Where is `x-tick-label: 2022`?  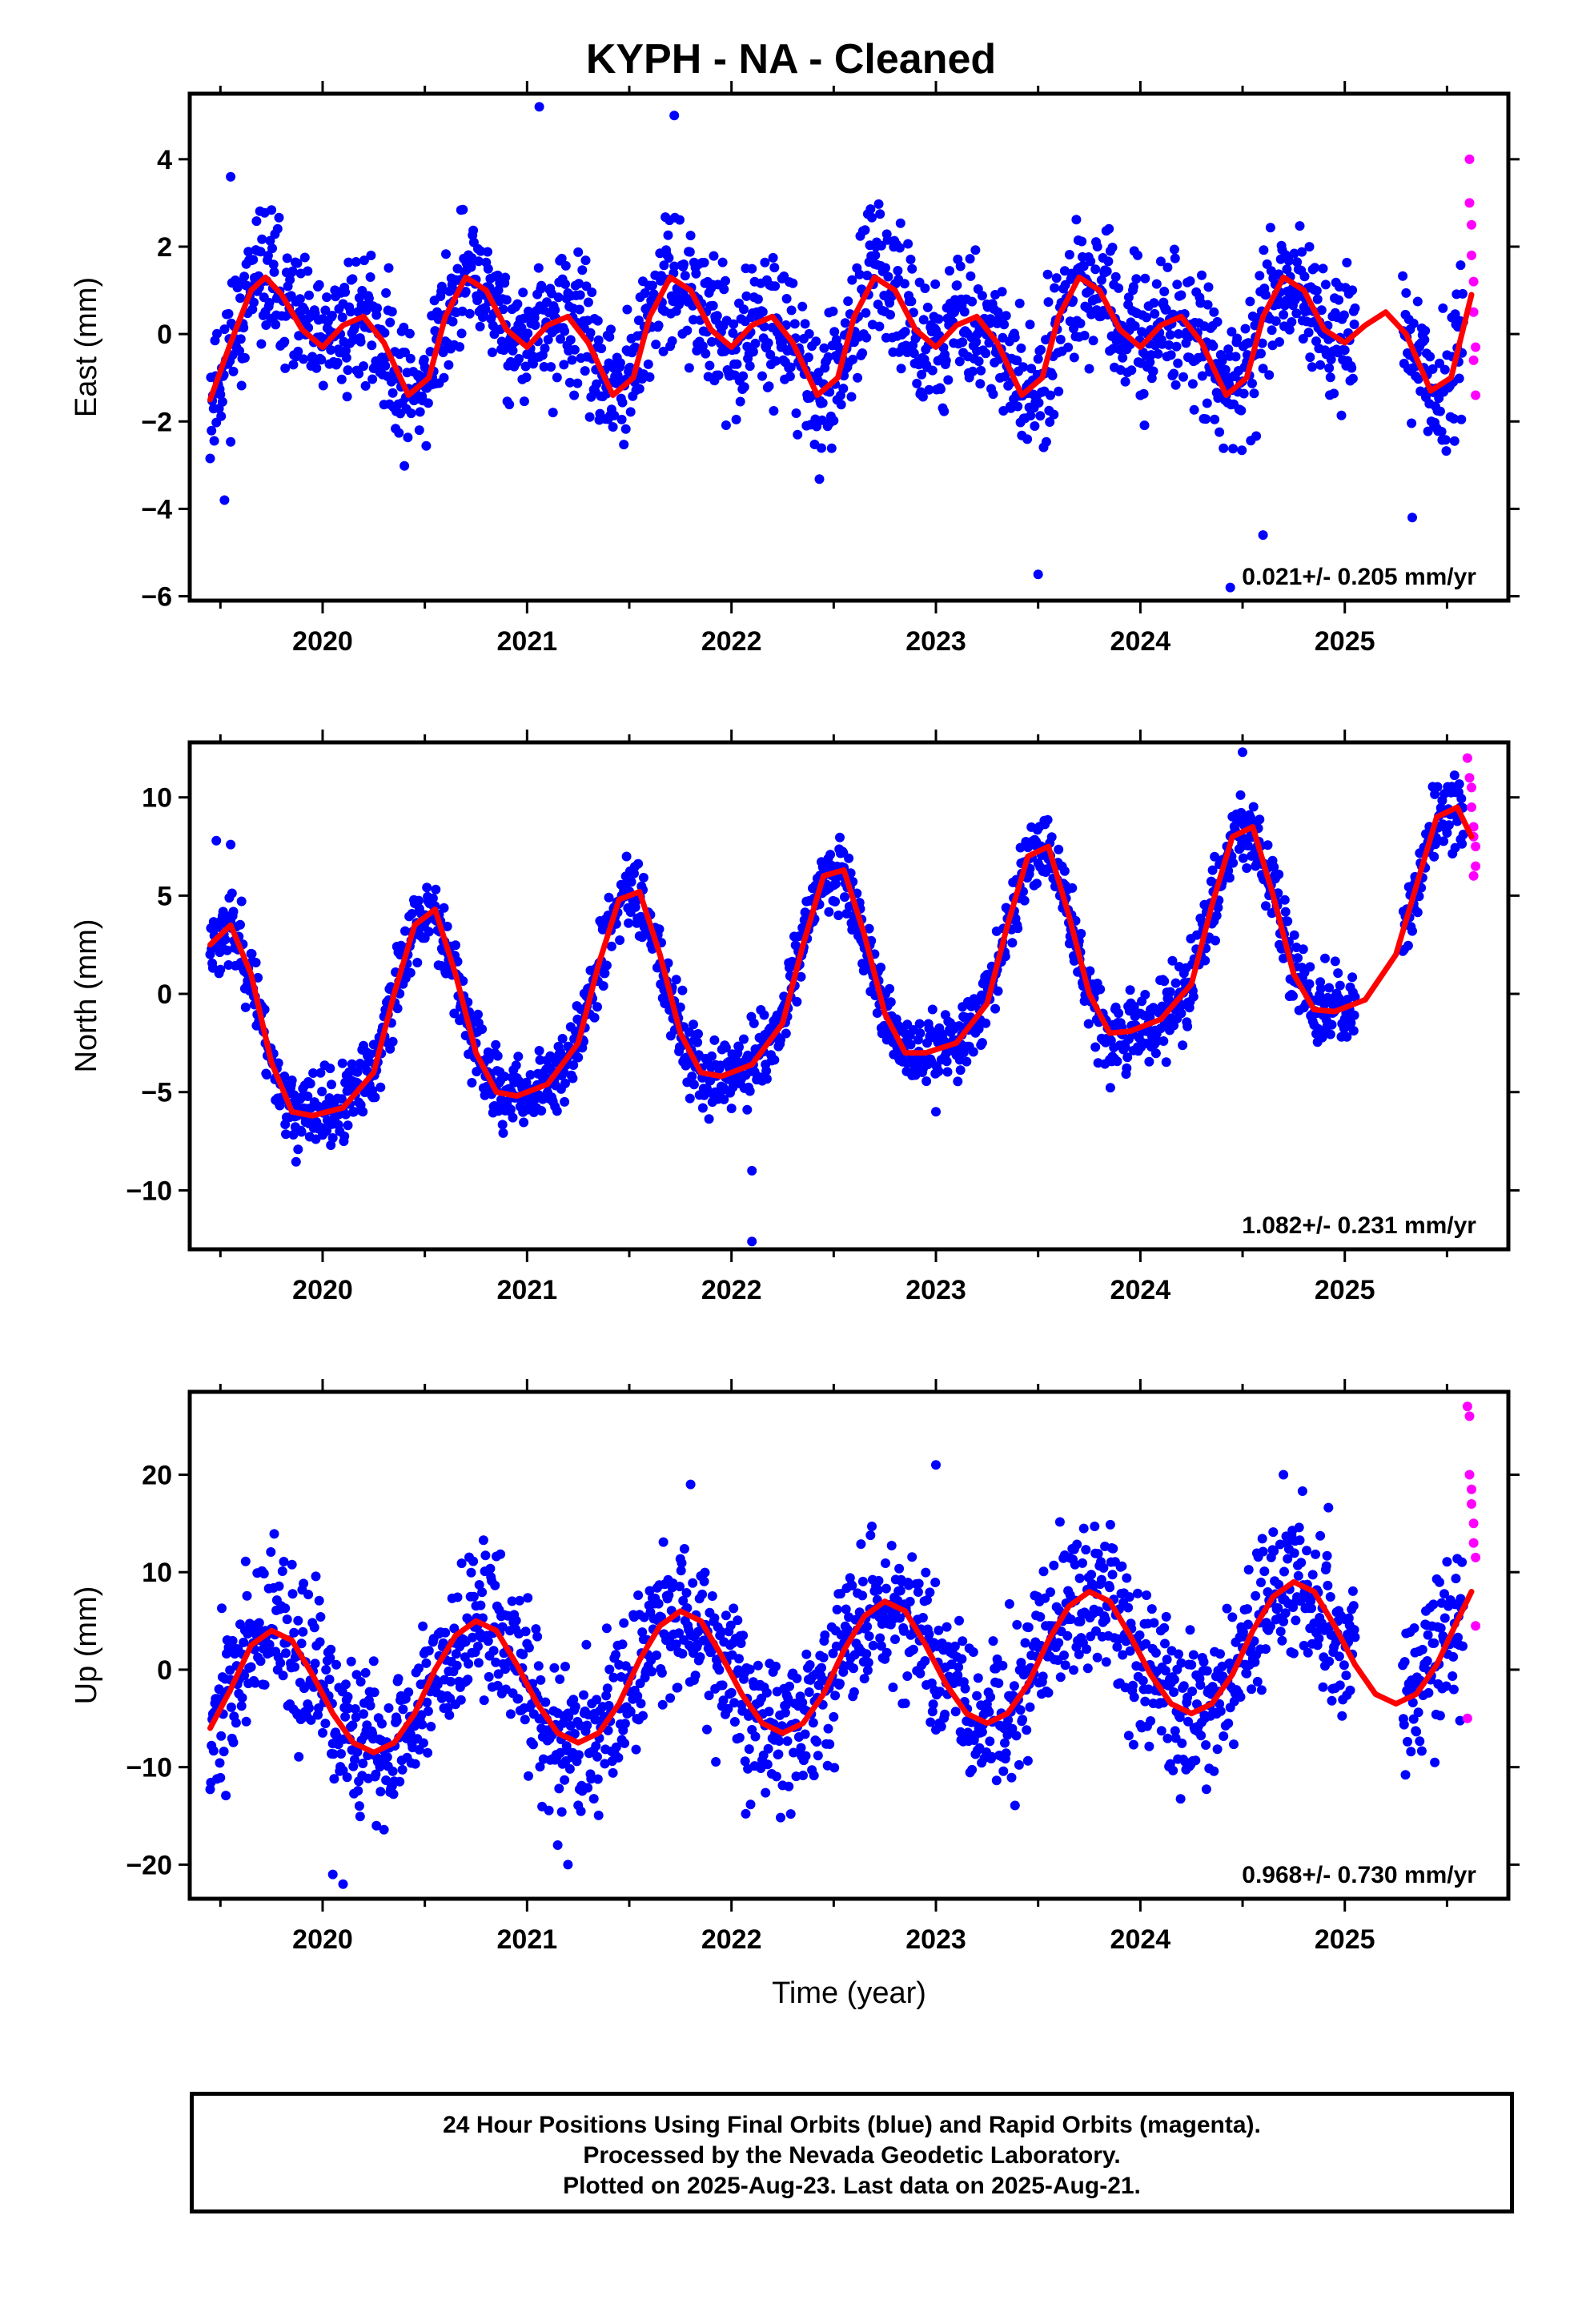 x-tick-label: 2022 is located at coordinates (731, 1290).